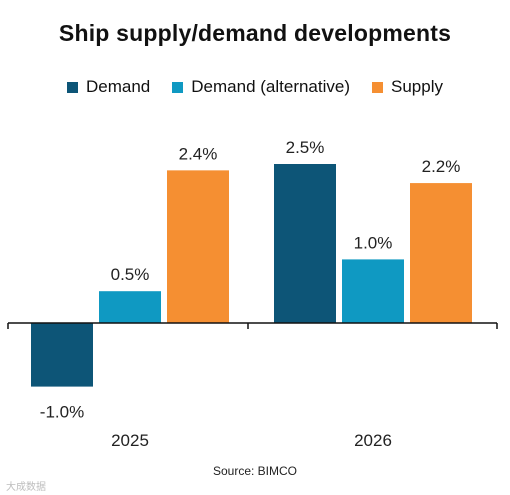 The height and width of the screenshot is (495, 510). What do you see at coordinates (441, 253) in the screenshot?
I see `bar-supply-2026` at bounding box center [441, 253].